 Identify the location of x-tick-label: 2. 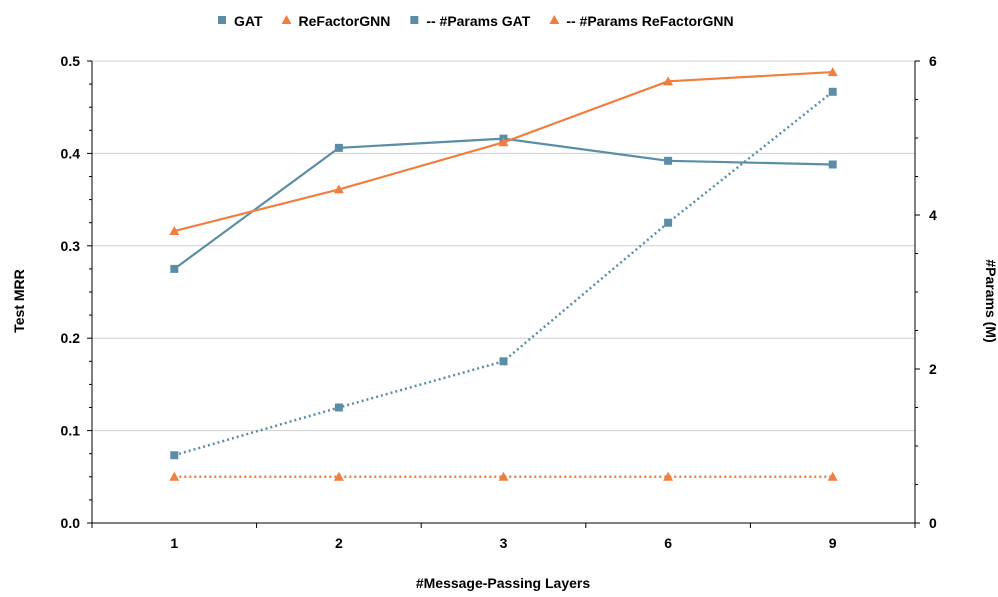
(339, 543).